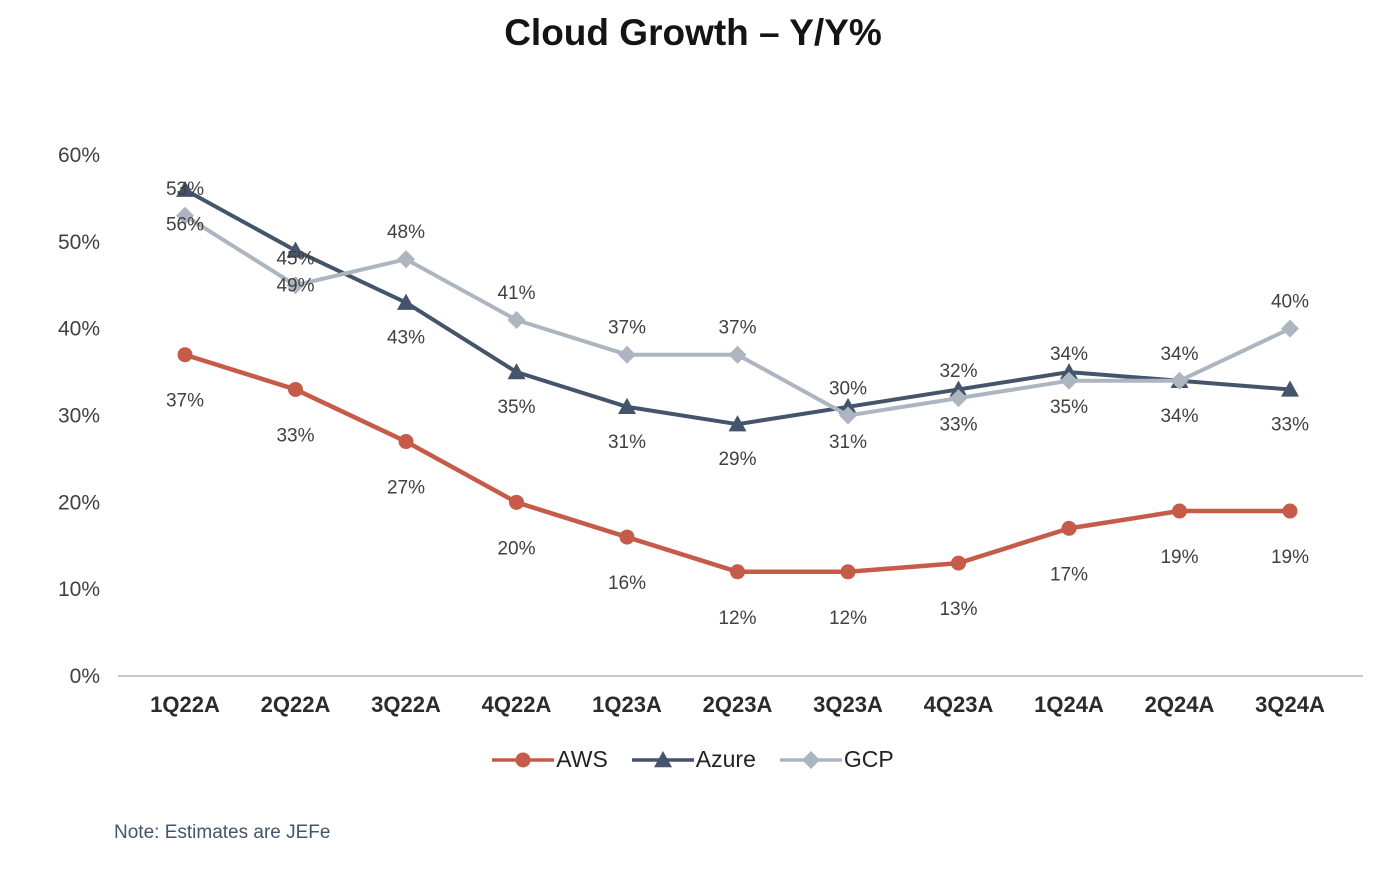  What do you see at coordinates (868, 759) in the screenshot?
I see `legend-label-gcp: GCP` at bounding box center [868, 759].